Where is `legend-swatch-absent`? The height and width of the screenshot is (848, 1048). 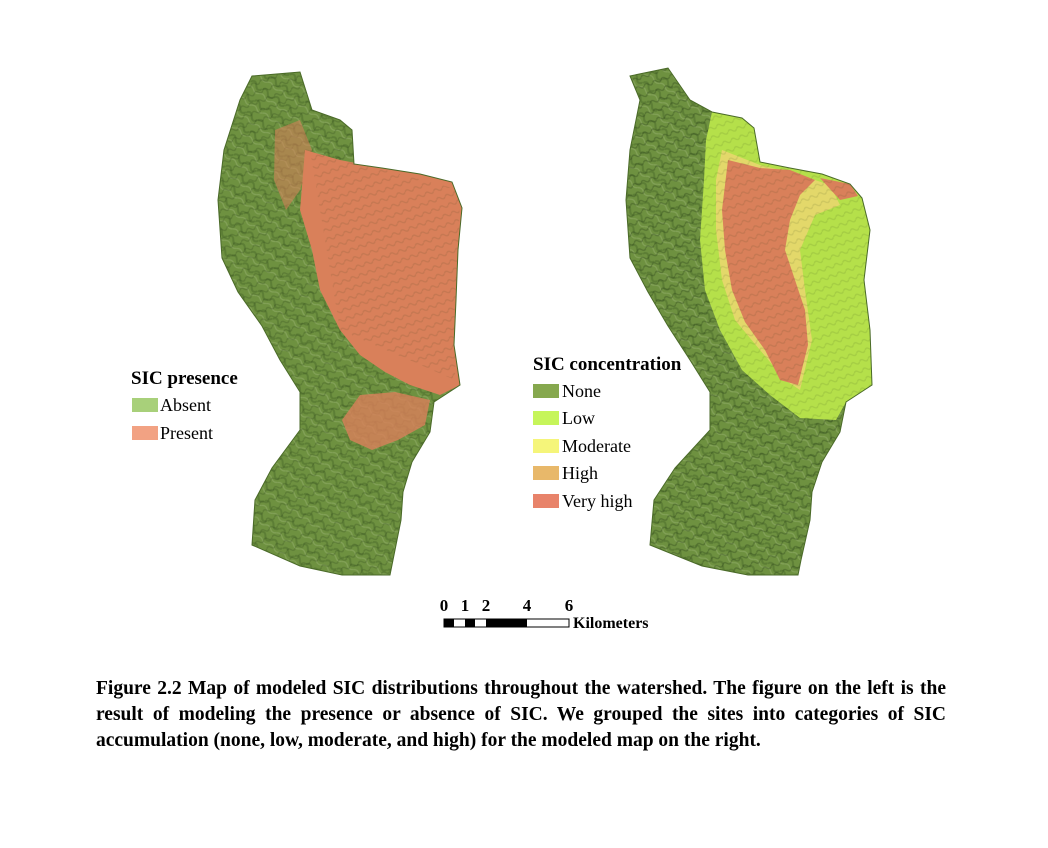 legend-swatch-absent is located at coordinates (145, 405).